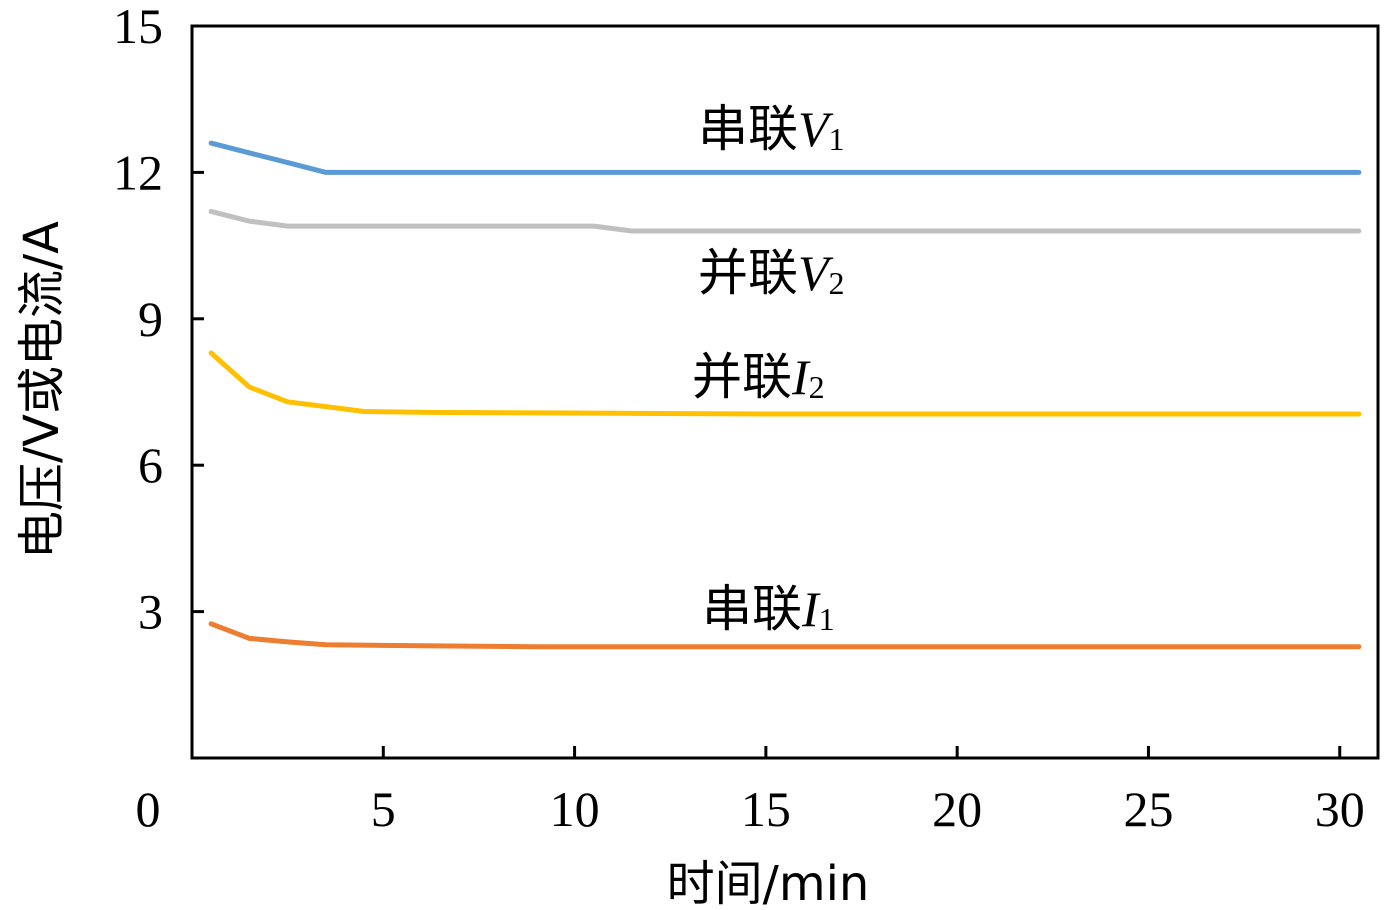 The height and width of the screenshot is (910, 1384). What do you see at coordinates (42, 390) in the screenshot?
I see `y-axis-title: 电压/V或电流/A` at bounding box center [42, 390].